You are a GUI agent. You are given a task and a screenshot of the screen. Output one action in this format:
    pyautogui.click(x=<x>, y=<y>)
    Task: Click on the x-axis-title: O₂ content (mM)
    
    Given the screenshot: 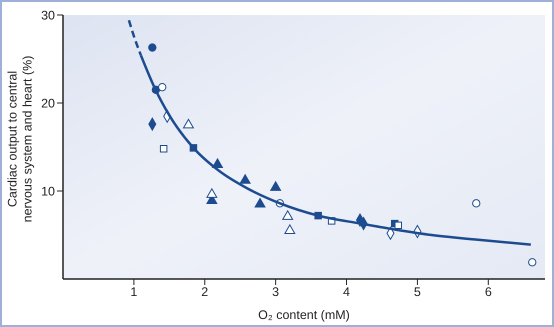 What is the action you would take?
    pyautogui.click(x=304, y=315)
    